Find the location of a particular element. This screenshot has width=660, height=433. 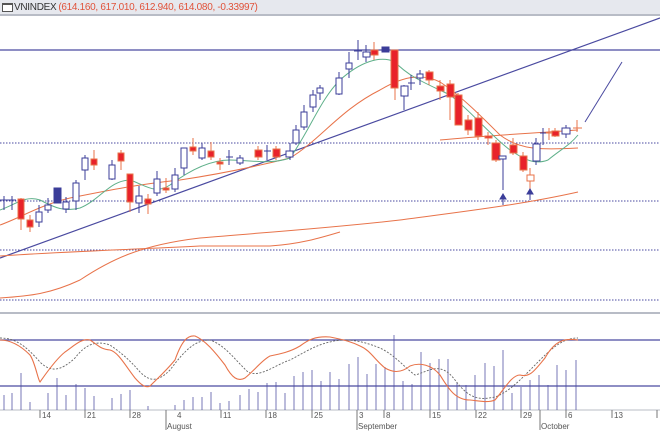

tick-label: 28 is located at coordinates (136, 415).